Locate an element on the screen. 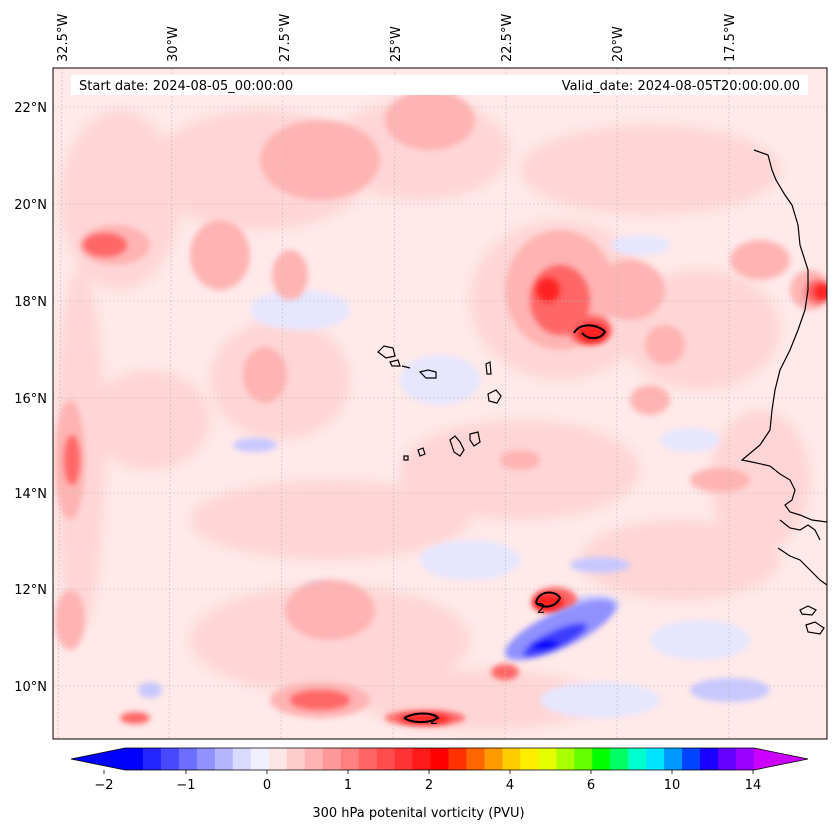 The image size is (837, 836). lat-label: 10°N is located at coordinates (30, 687).